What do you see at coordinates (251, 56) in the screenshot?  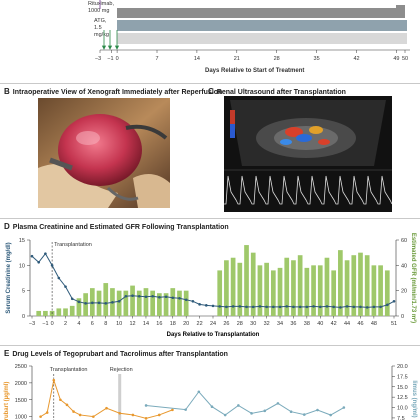 I see `panel-a-ticks: −3 −1 0 7 14 21 28 35 42 49 50` at bounding box center [251, 56].